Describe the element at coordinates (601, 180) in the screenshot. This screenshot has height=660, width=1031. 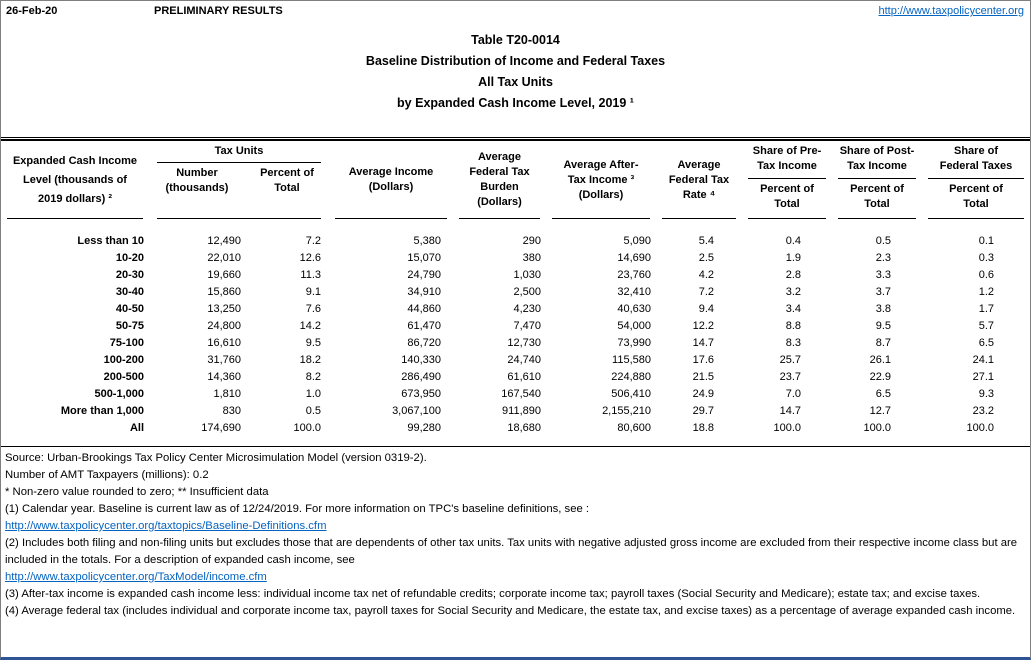
I see `col-header-average-after-tax-income: Average After- Tax Income ³ (Dollars)` at that location.